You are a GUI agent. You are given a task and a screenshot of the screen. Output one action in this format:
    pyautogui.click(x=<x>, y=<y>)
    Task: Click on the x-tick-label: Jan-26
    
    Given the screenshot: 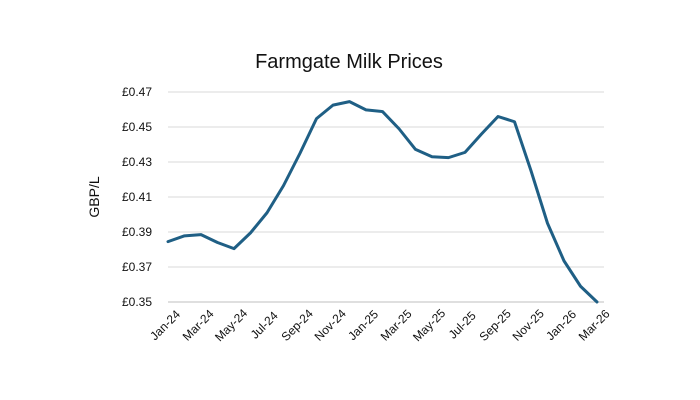 What is the action you would take?
    pyautogui.click(x=561, y=325)
    